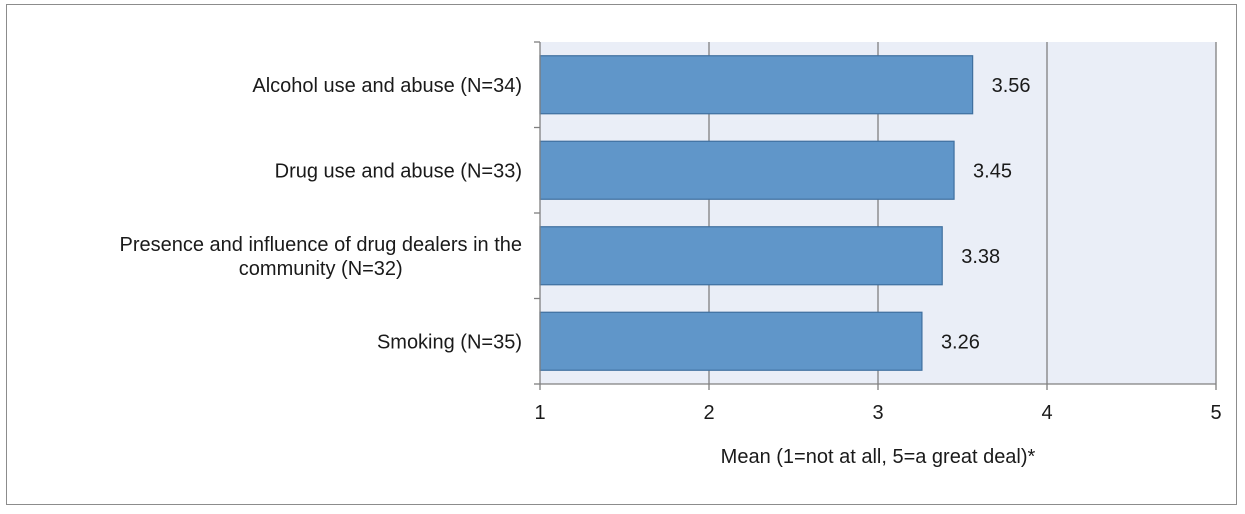  I want to click on x-tick-label: 4, so click(1046, 413).